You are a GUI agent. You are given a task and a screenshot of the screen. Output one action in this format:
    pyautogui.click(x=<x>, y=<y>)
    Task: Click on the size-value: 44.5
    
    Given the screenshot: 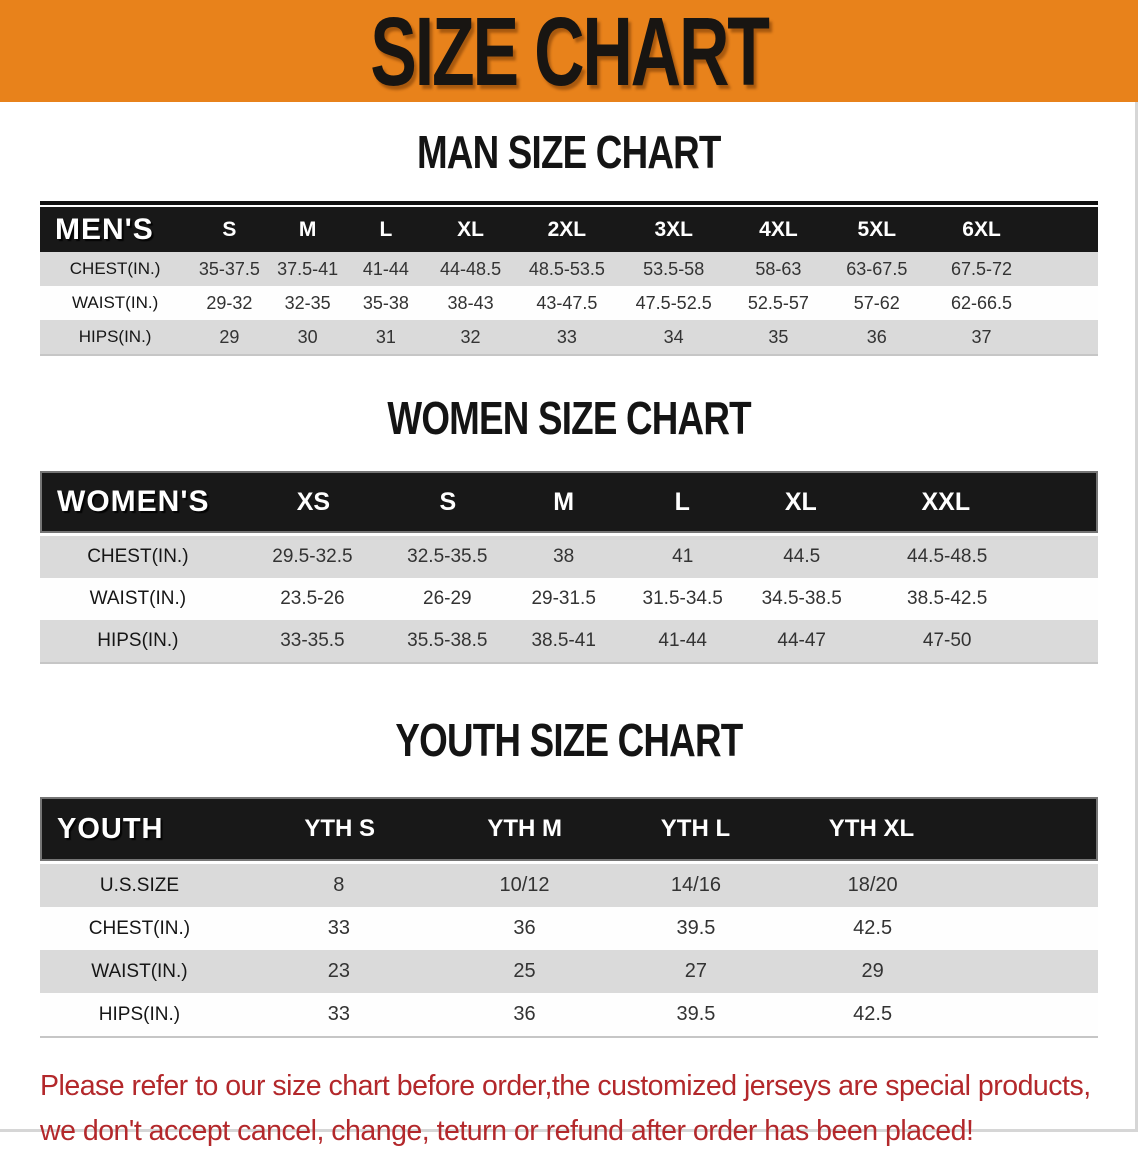 What is the action you would take?
    pyautogui.click(x=802, y=556)
    